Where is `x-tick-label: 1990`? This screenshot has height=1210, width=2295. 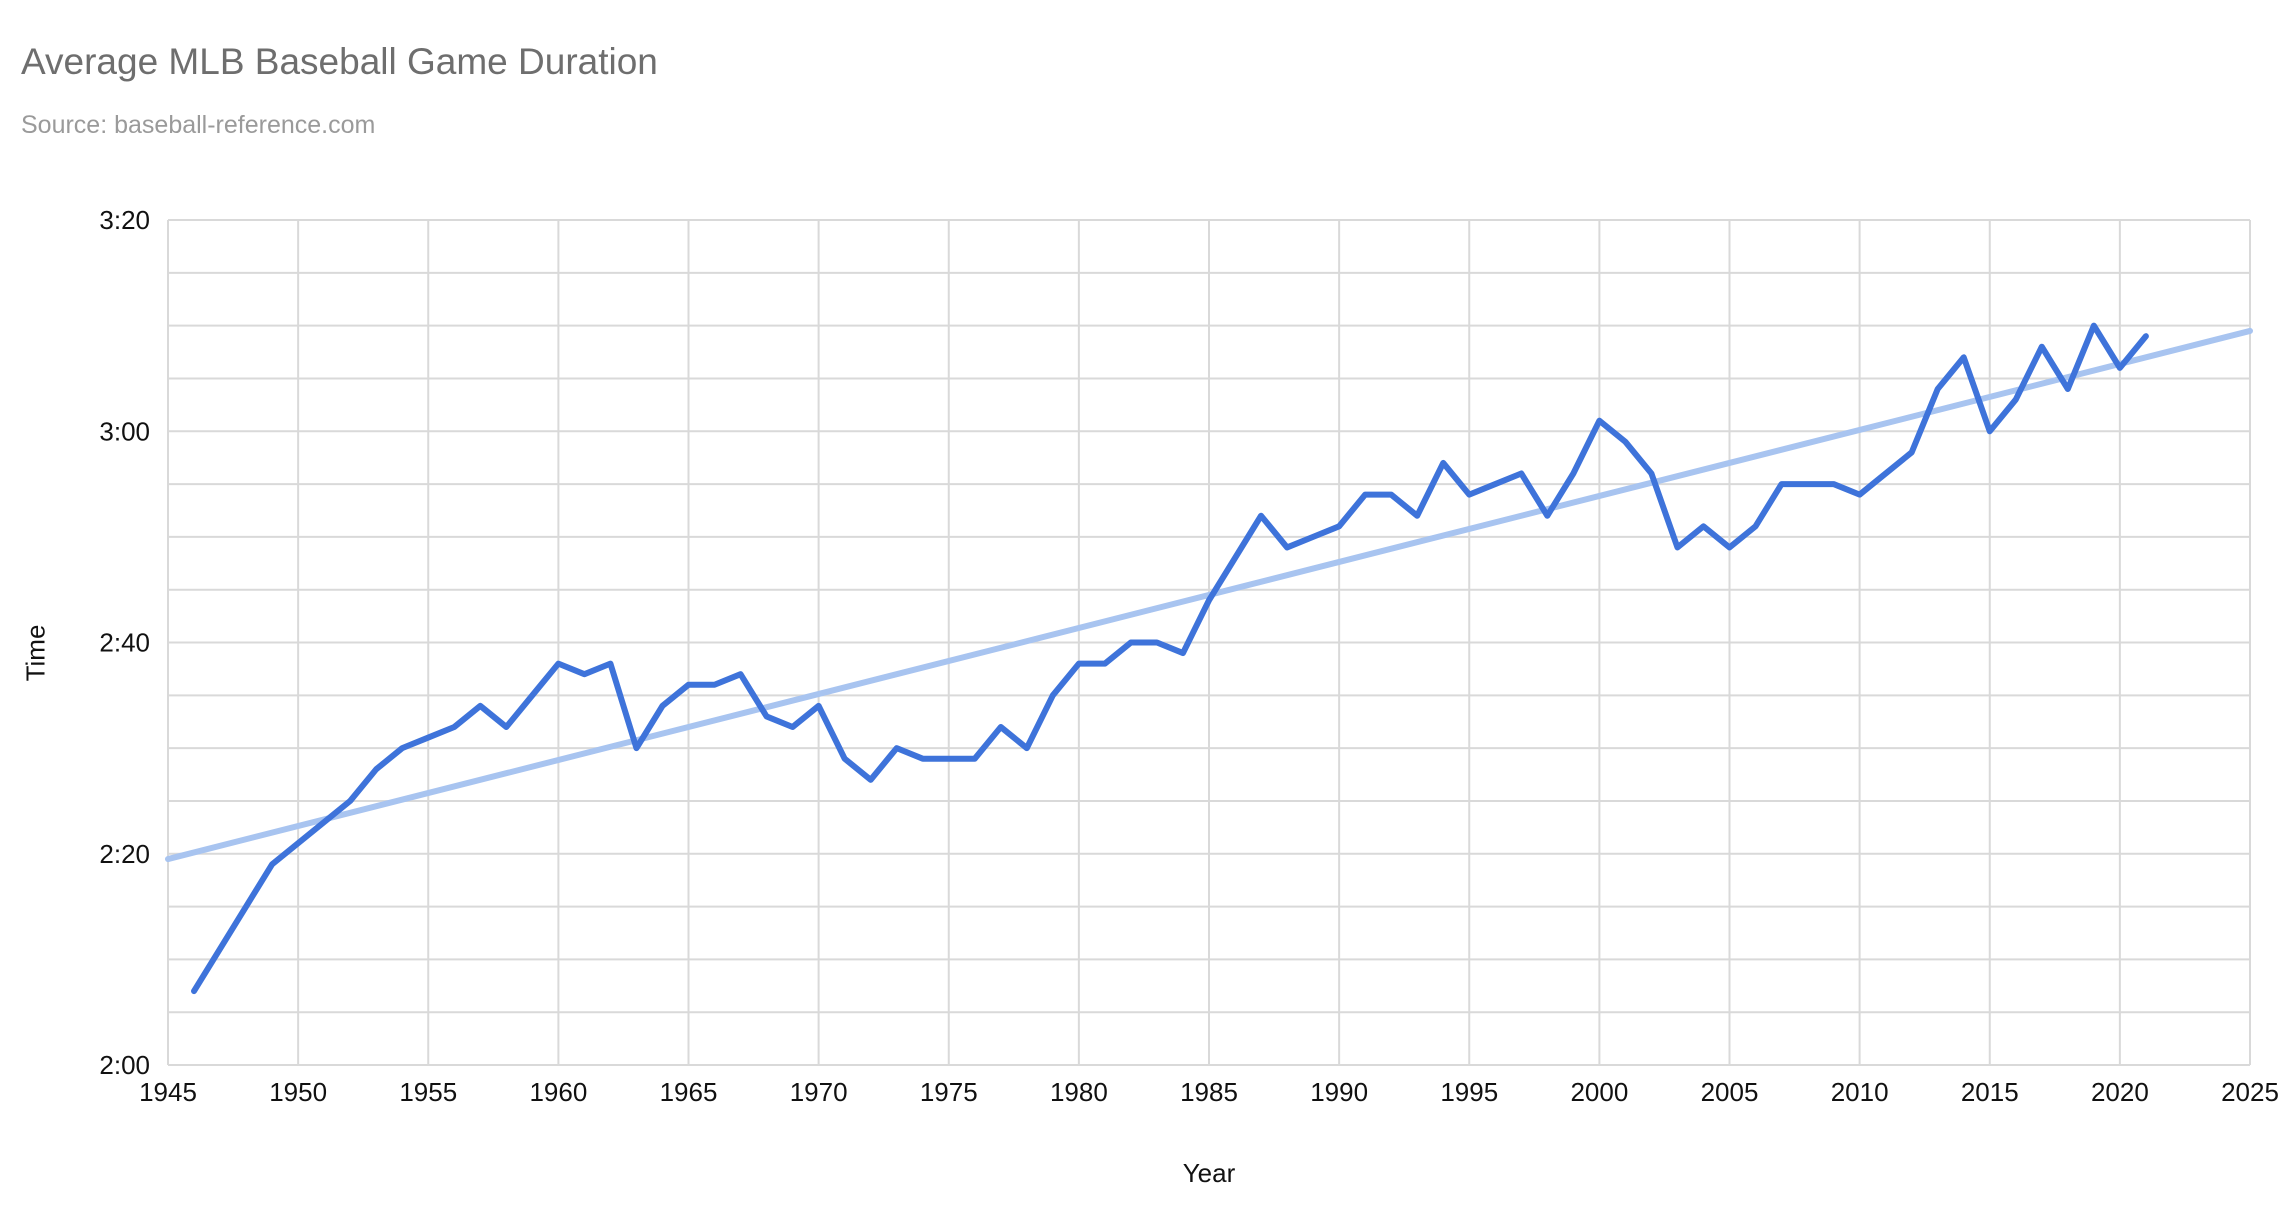 x-tick-label: 1990 is located at coordinates (1339, 1092).